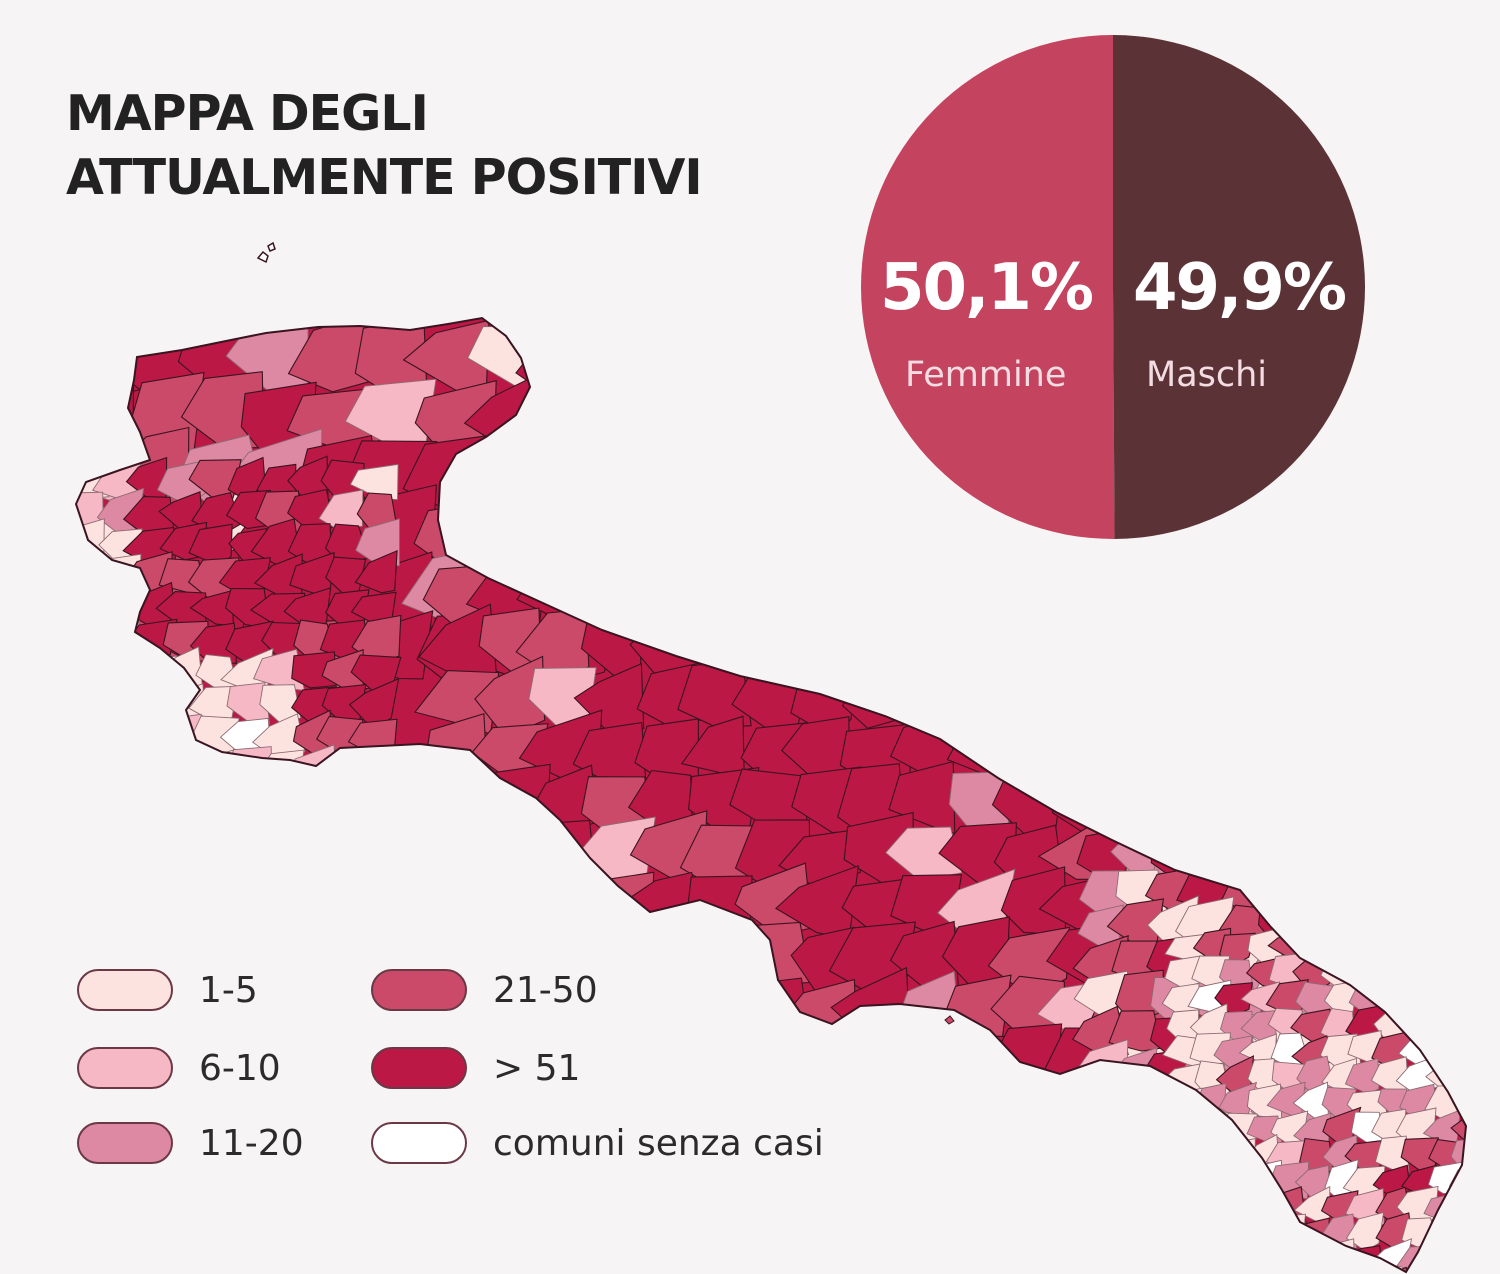 The height and width of the screenshot is (1274, 1500). What do you see at coordinates (266, 252) in the screenshot?
I see `tremiti-islands` at bounding box center [266, 252].